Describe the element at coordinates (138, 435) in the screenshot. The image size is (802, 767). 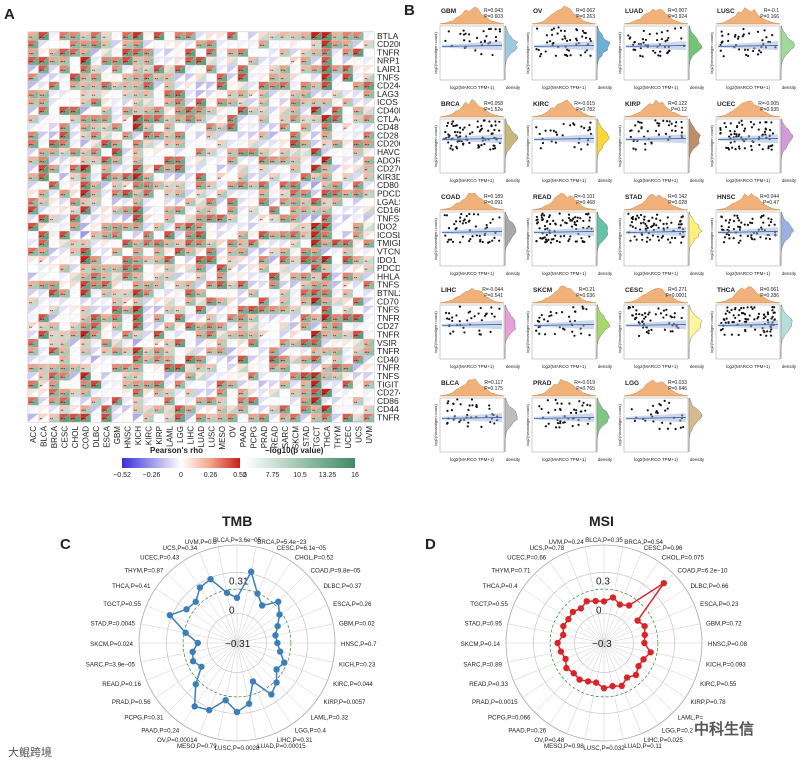
I see `cancer-label: KICH` at that location.